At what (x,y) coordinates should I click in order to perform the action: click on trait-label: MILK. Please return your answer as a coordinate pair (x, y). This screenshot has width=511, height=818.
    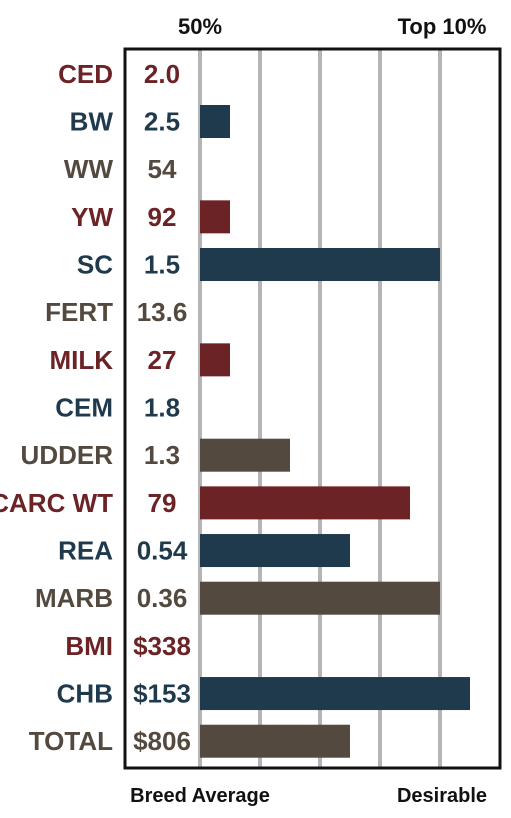
    Looking at the image, I should click on (81, 360).